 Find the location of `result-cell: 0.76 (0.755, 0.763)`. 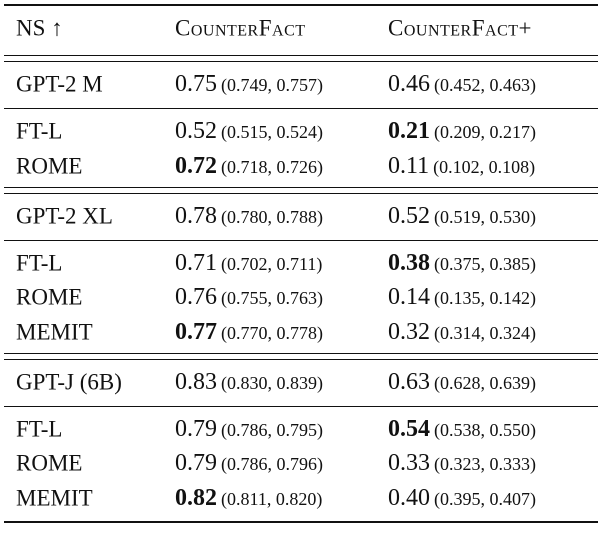

result-cell: 0.76 (0.755, 0.763) is located at coordinates (249, 297).